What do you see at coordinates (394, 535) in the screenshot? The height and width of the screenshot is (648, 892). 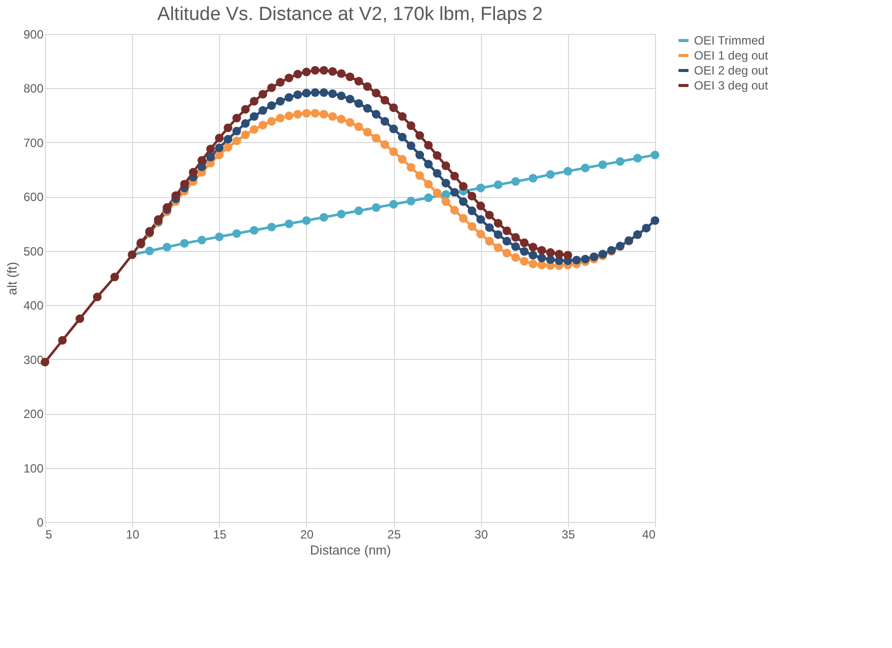 I see `x-tick-label: 25` at bounding box center [394, 535].